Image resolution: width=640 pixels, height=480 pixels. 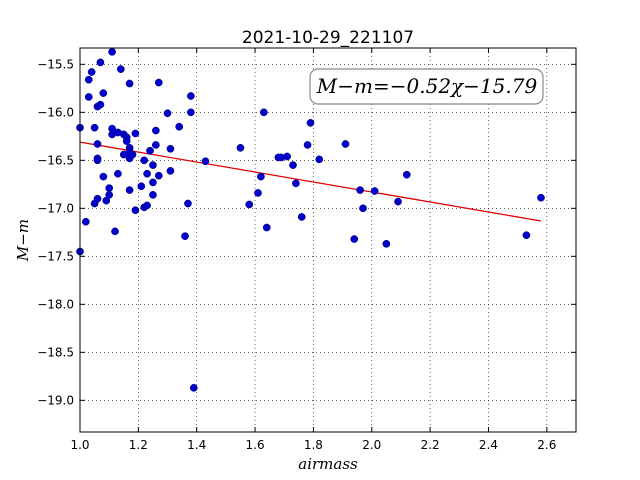 I want to click on annotation-frame, so click(x=426, y=86).